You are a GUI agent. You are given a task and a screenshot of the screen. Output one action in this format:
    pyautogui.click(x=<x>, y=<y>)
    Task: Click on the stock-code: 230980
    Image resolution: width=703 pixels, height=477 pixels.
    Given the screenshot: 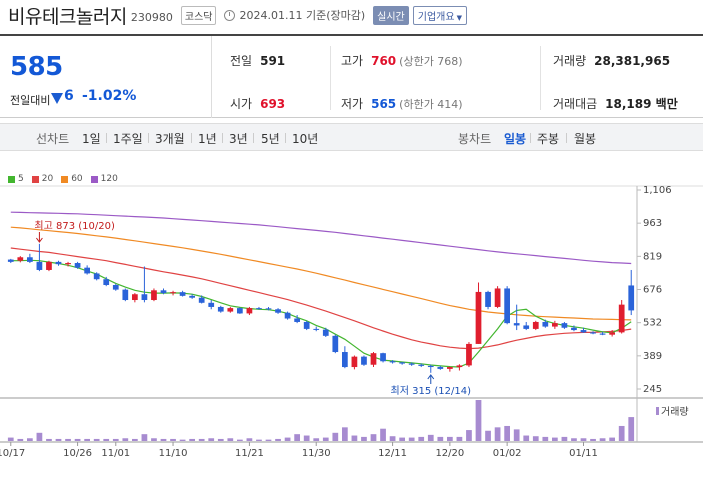 What is the action you would take?
    pyautogui.click(x=151, y=17)
    